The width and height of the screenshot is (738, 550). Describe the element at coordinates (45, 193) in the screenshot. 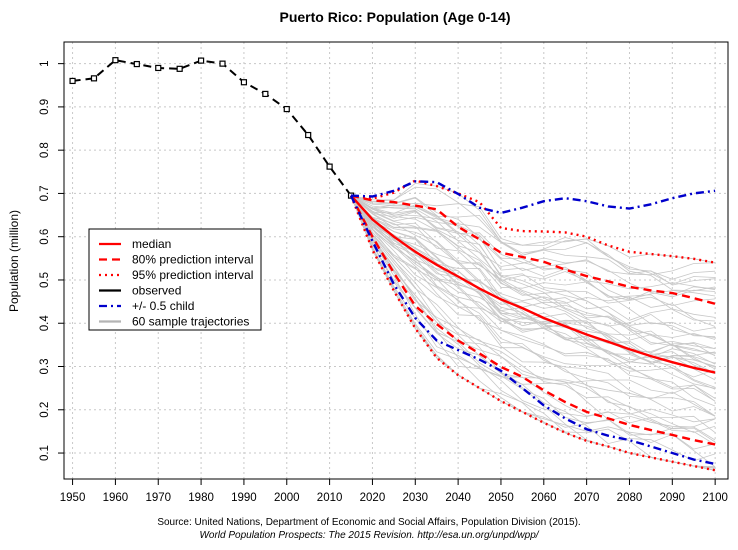

I see `y-tick-label: 0.7` at that location.